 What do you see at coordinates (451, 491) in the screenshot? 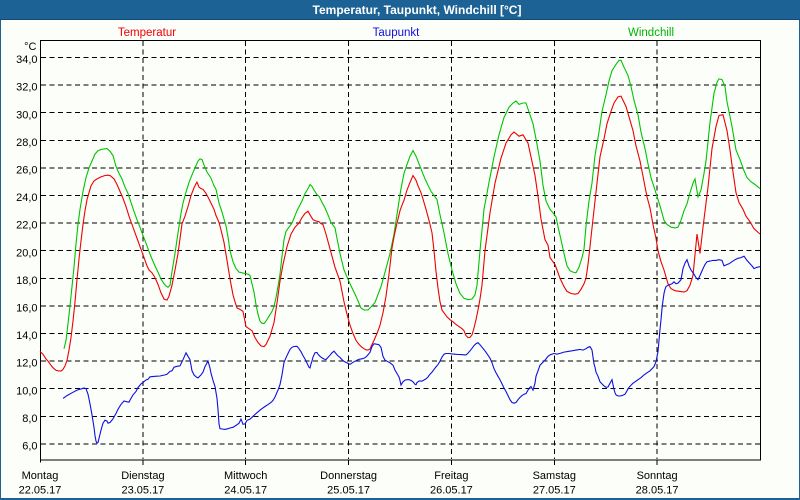
I see `svg-text: 26.05.17` at bounding box center [451, 491].